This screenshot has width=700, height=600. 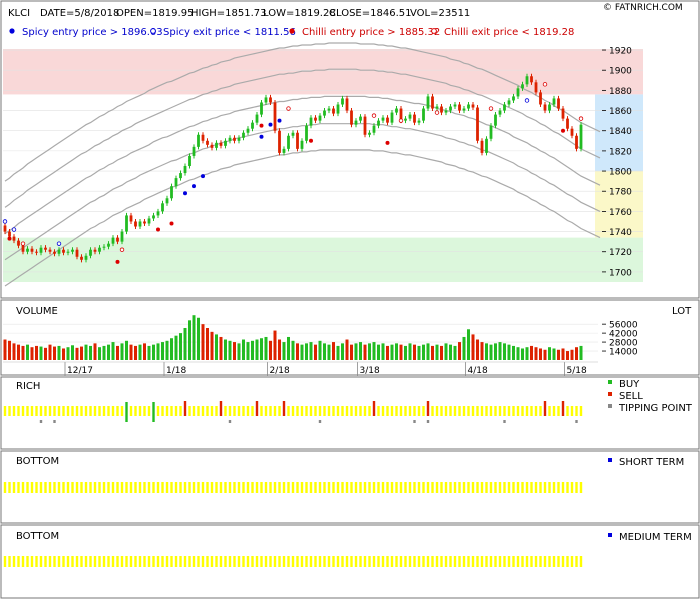 What do you see at coordinates (350, 337) in the screenshot?
I see `volume-panel-frame` at bounding box center [350, 337].